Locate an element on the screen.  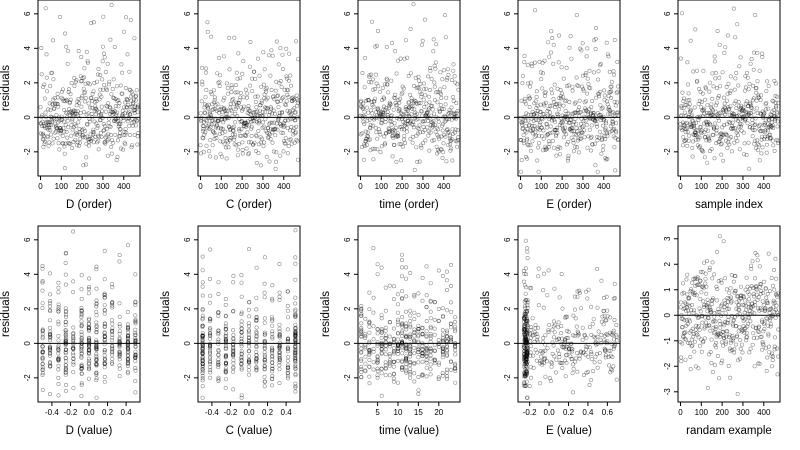
points is located at coordinates (249, 95).